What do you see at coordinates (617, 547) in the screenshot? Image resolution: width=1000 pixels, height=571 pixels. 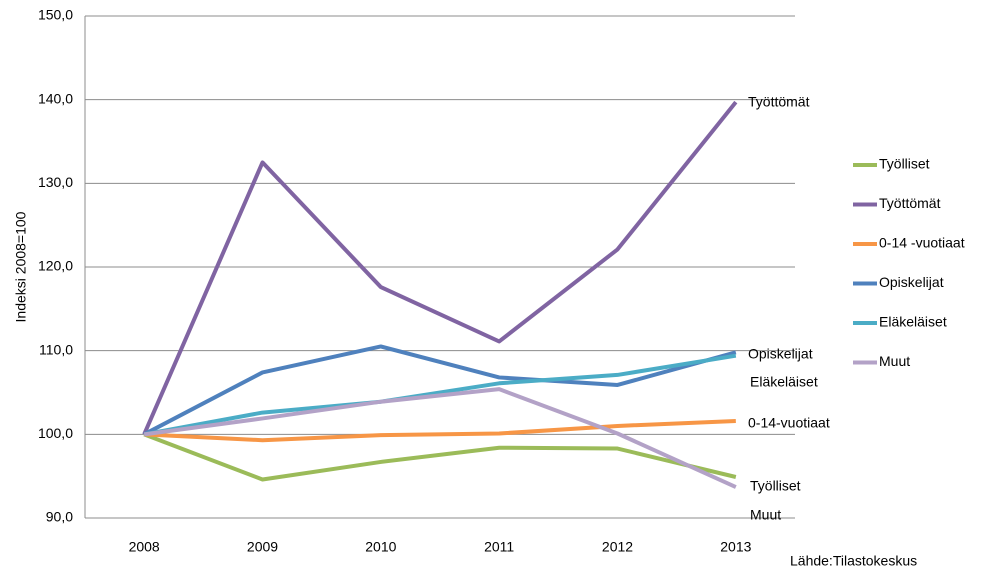 I see `x-tick-label: 2012` at bounding box center [617, 547].